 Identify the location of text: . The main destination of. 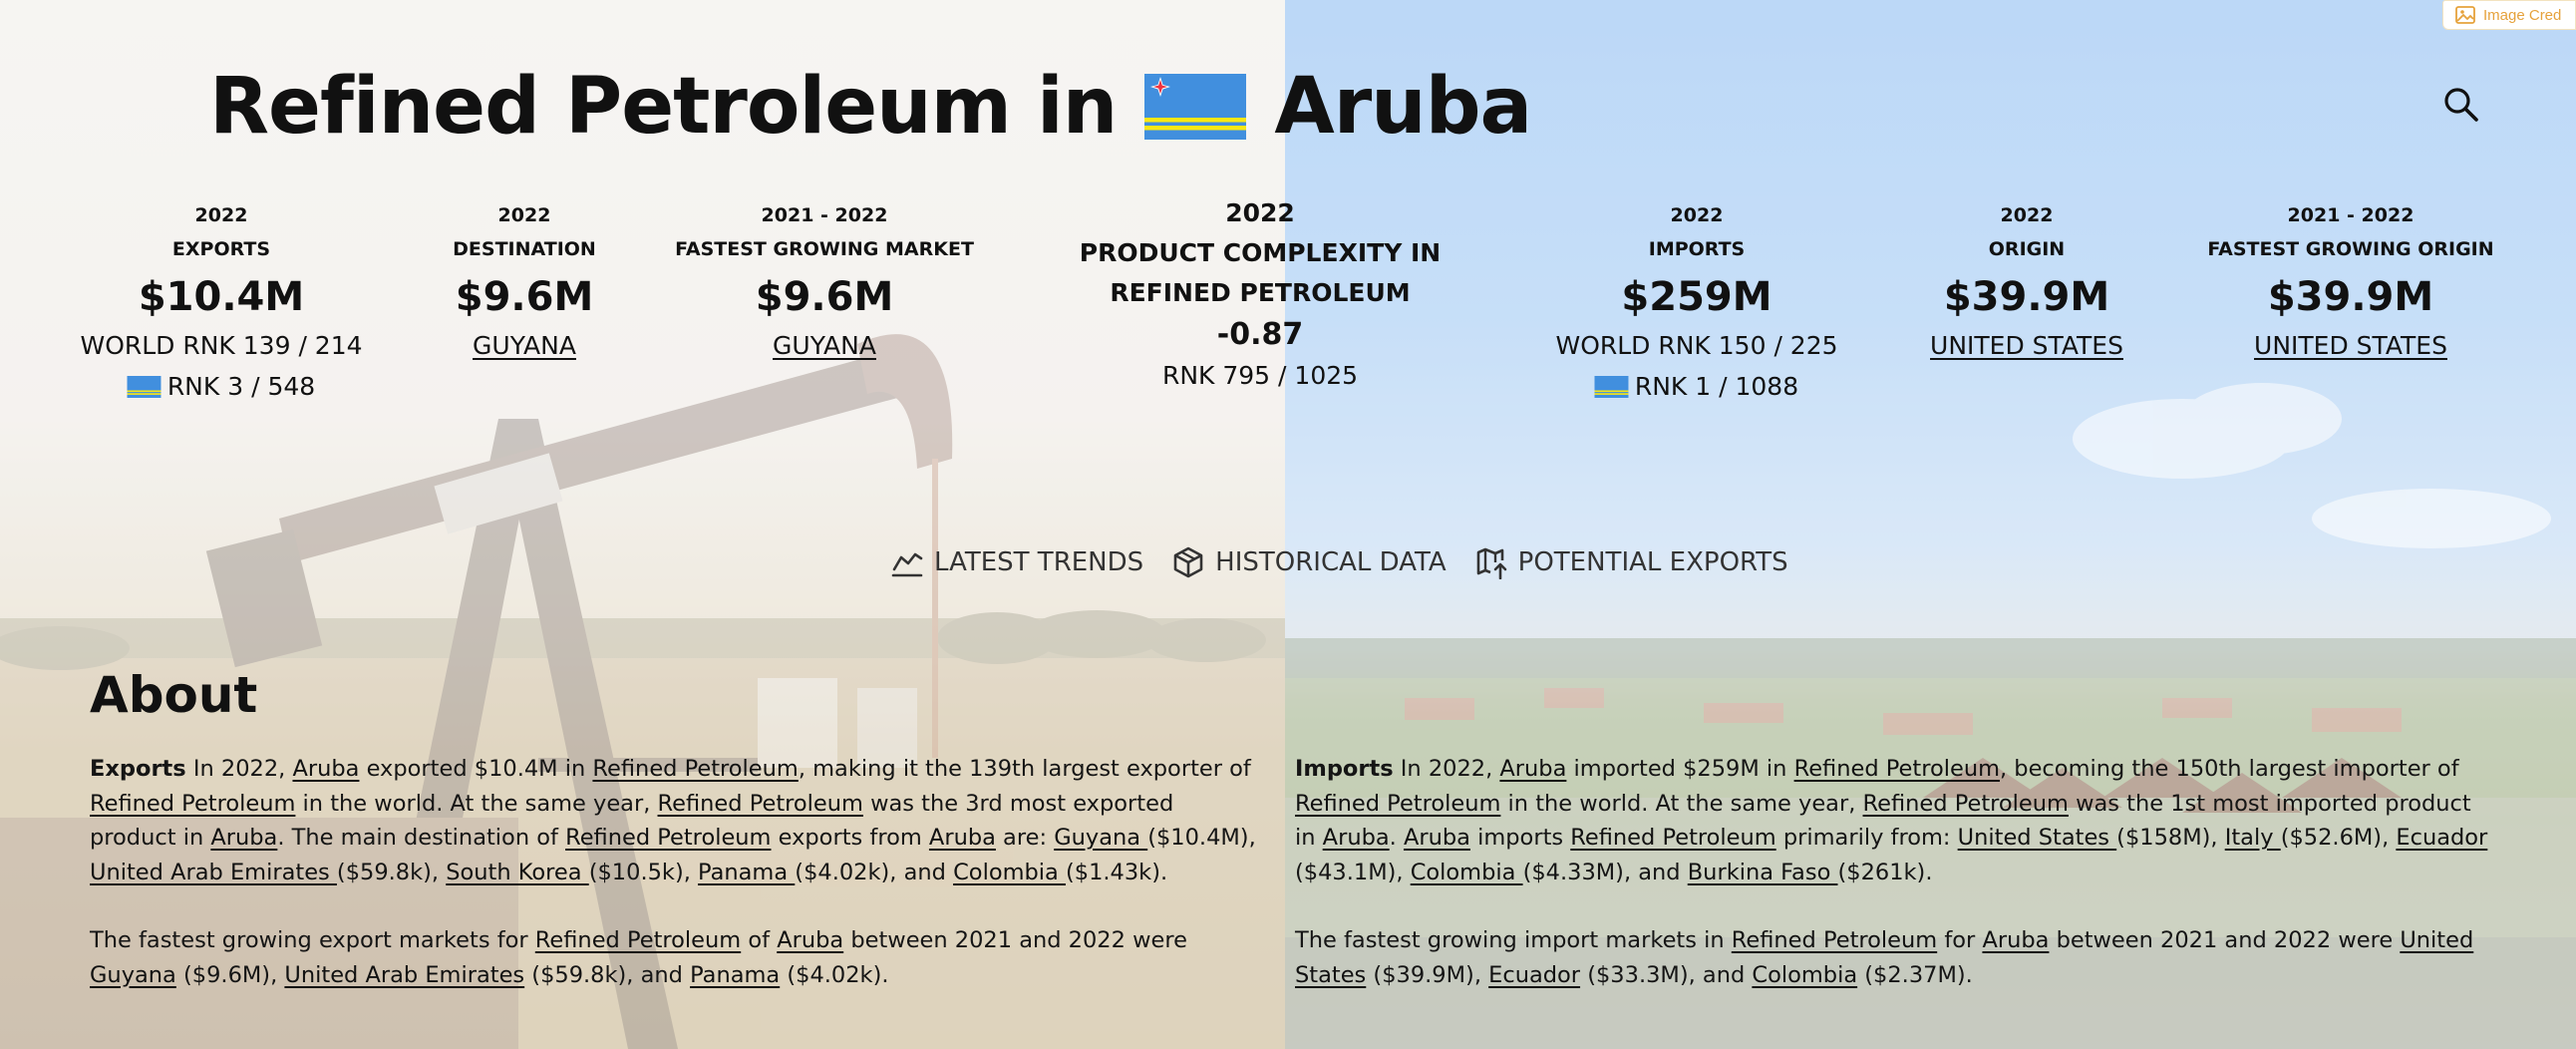
(421, 838).